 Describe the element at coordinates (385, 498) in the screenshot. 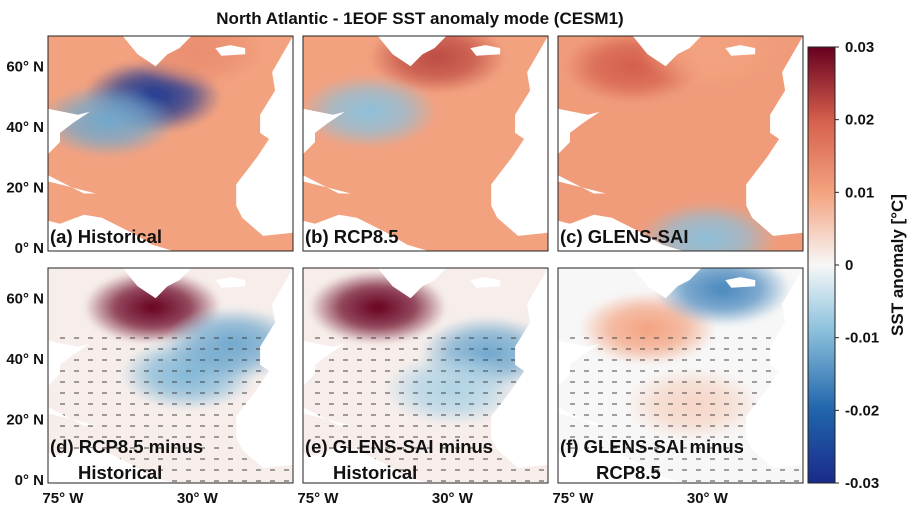

I see `x-axis-ticks: 75° W 30° W 75° W 30° W 75° W 30° W` at that location.